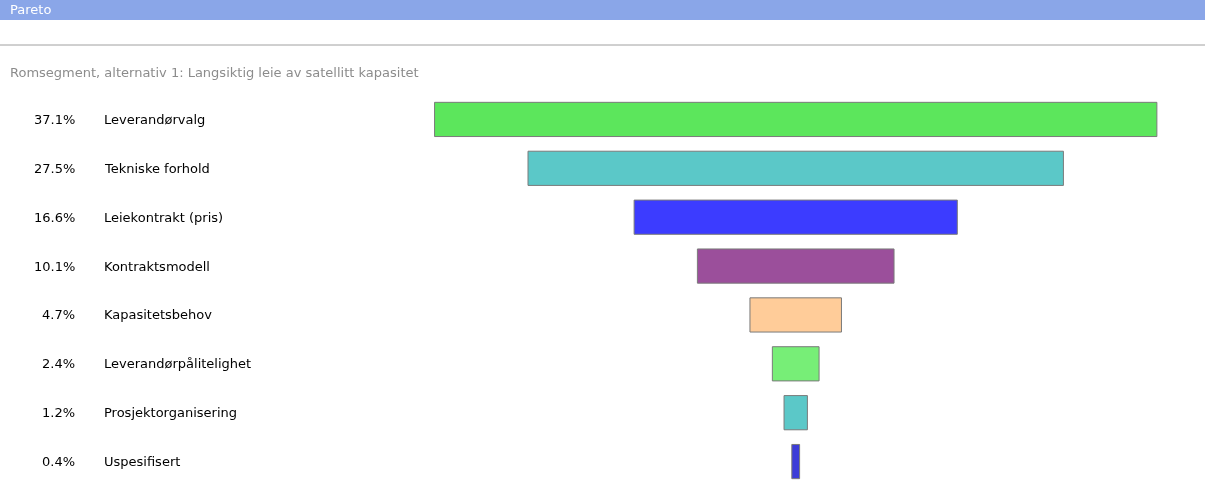  I want to click on category-label: Leiekontrakt (pris), so click(164, 217).